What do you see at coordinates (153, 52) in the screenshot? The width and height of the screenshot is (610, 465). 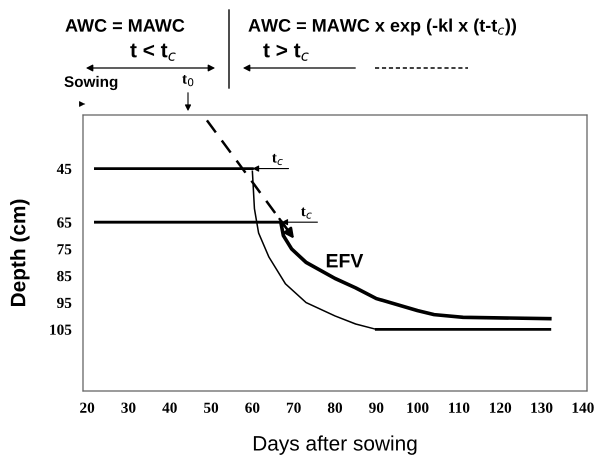 I see `text: t < t$_{c}$` at bounding box center [153, 52].